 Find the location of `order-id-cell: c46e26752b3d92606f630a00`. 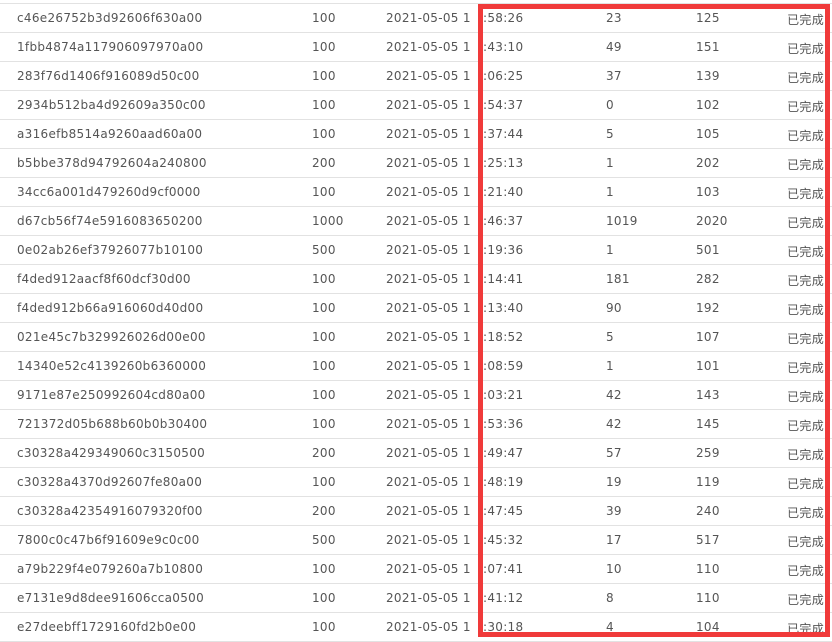

order-id-cell: c46e26752b3d92606f630a00 is located at coordinates (110, 18).